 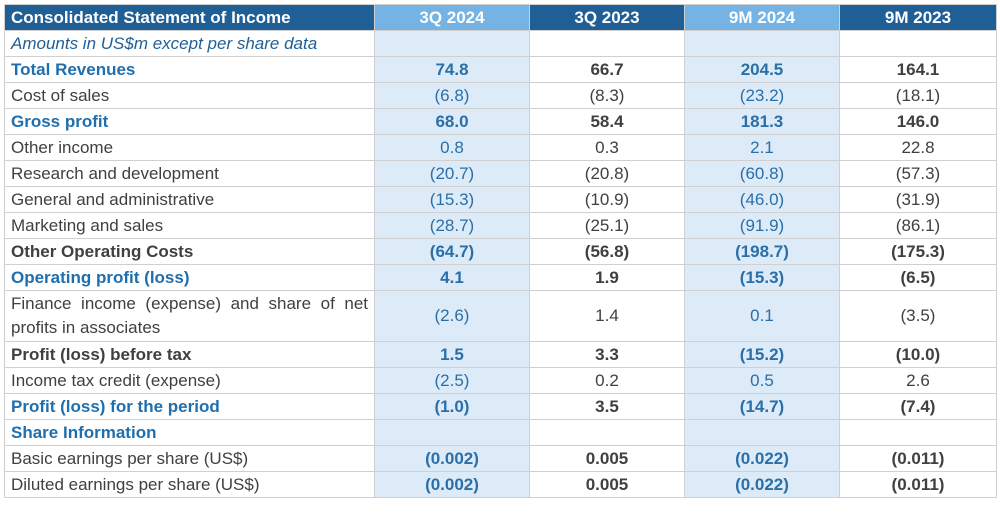 I want to click on table-cell: (23.2), so click(x=762, y=95).